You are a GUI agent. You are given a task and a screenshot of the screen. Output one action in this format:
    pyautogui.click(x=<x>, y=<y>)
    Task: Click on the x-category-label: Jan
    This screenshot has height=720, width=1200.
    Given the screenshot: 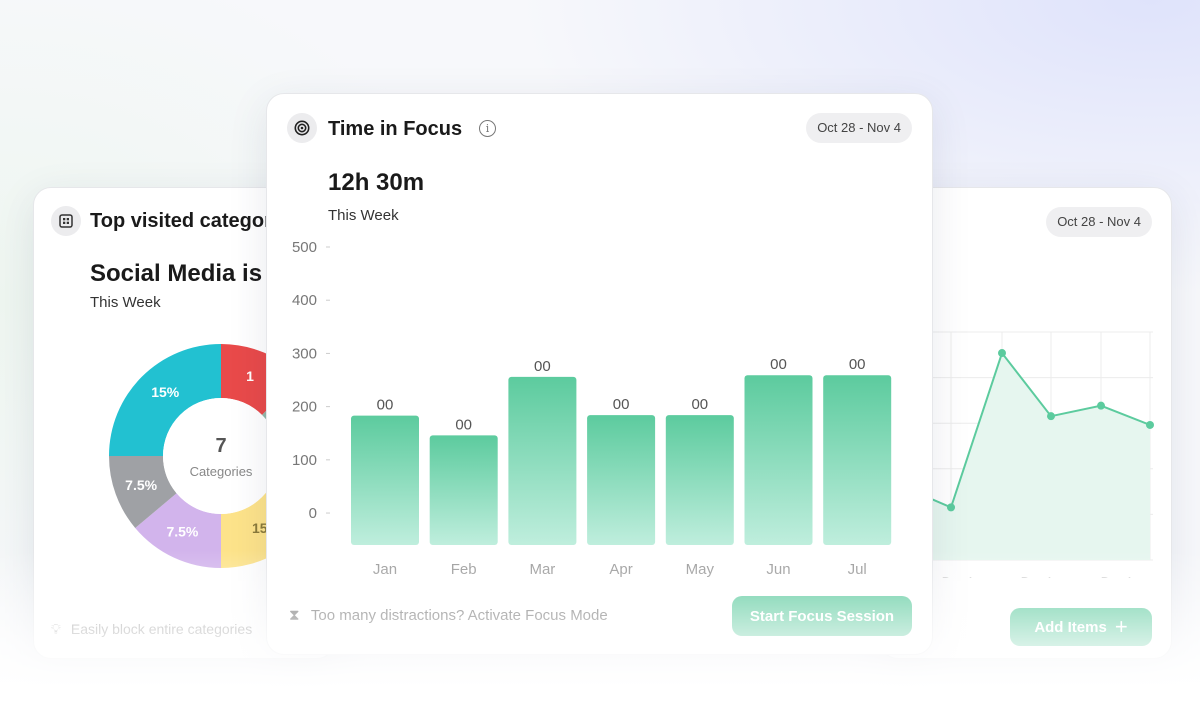 What is the action you would take?
    pyautogui.click(x=385, y=569)
    